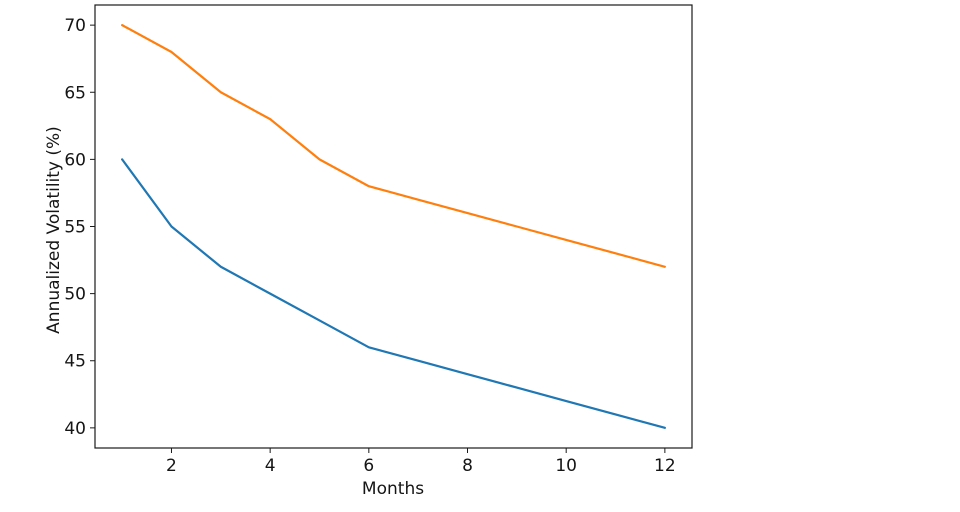  I want to click on y-tick-label: 40, so click(75, 429).